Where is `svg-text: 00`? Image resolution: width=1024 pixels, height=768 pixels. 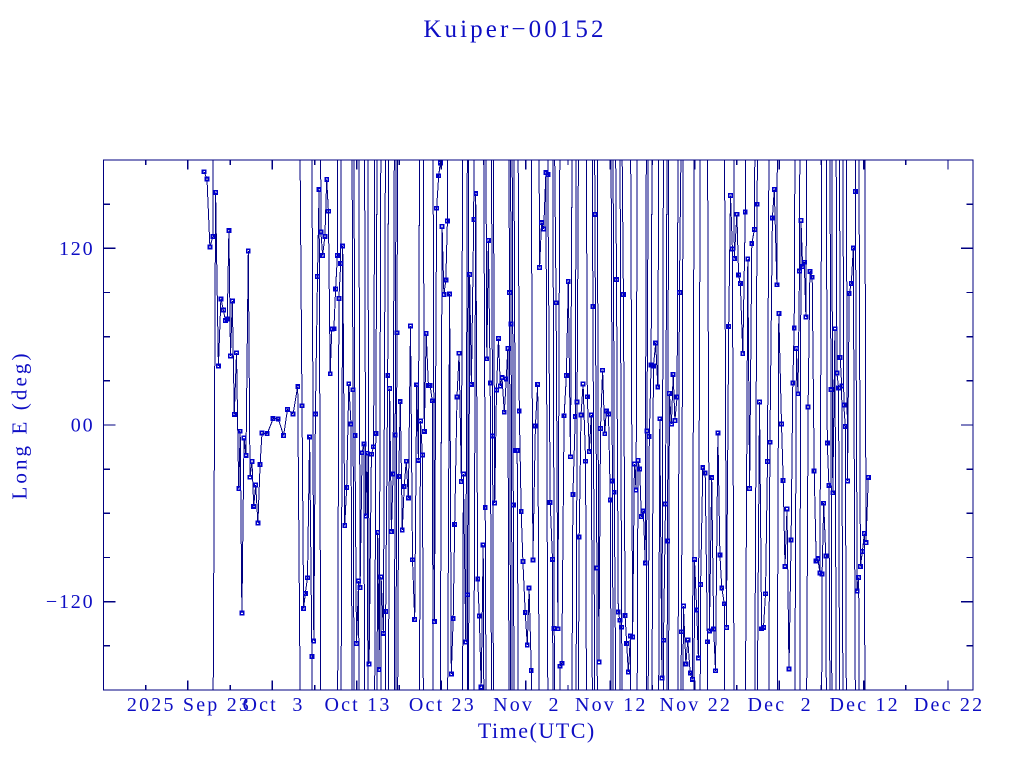
svg-text: 00 is located at coordinates (83, 426).